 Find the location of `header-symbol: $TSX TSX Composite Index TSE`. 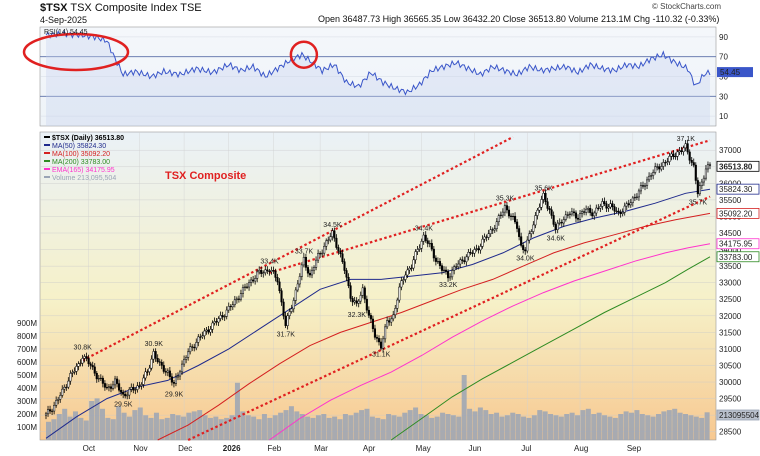

header-symbol: $TSX TSX Composite Index TSE is located at coordinates (121, 8).